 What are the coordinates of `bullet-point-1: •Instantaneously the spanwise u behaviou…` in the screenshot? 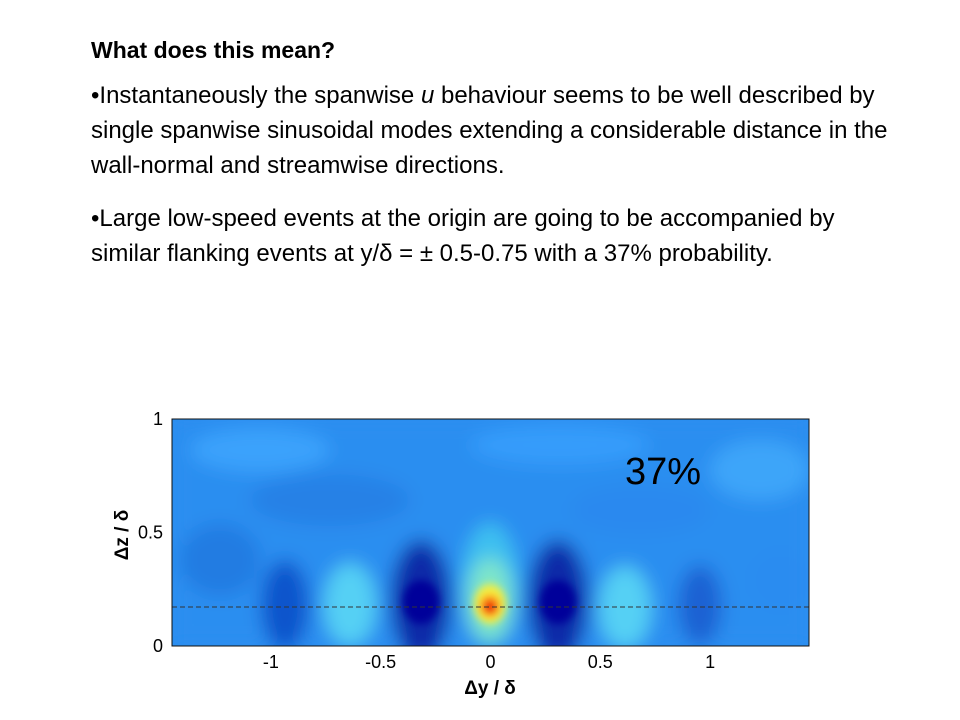 It's located at (491, 130).